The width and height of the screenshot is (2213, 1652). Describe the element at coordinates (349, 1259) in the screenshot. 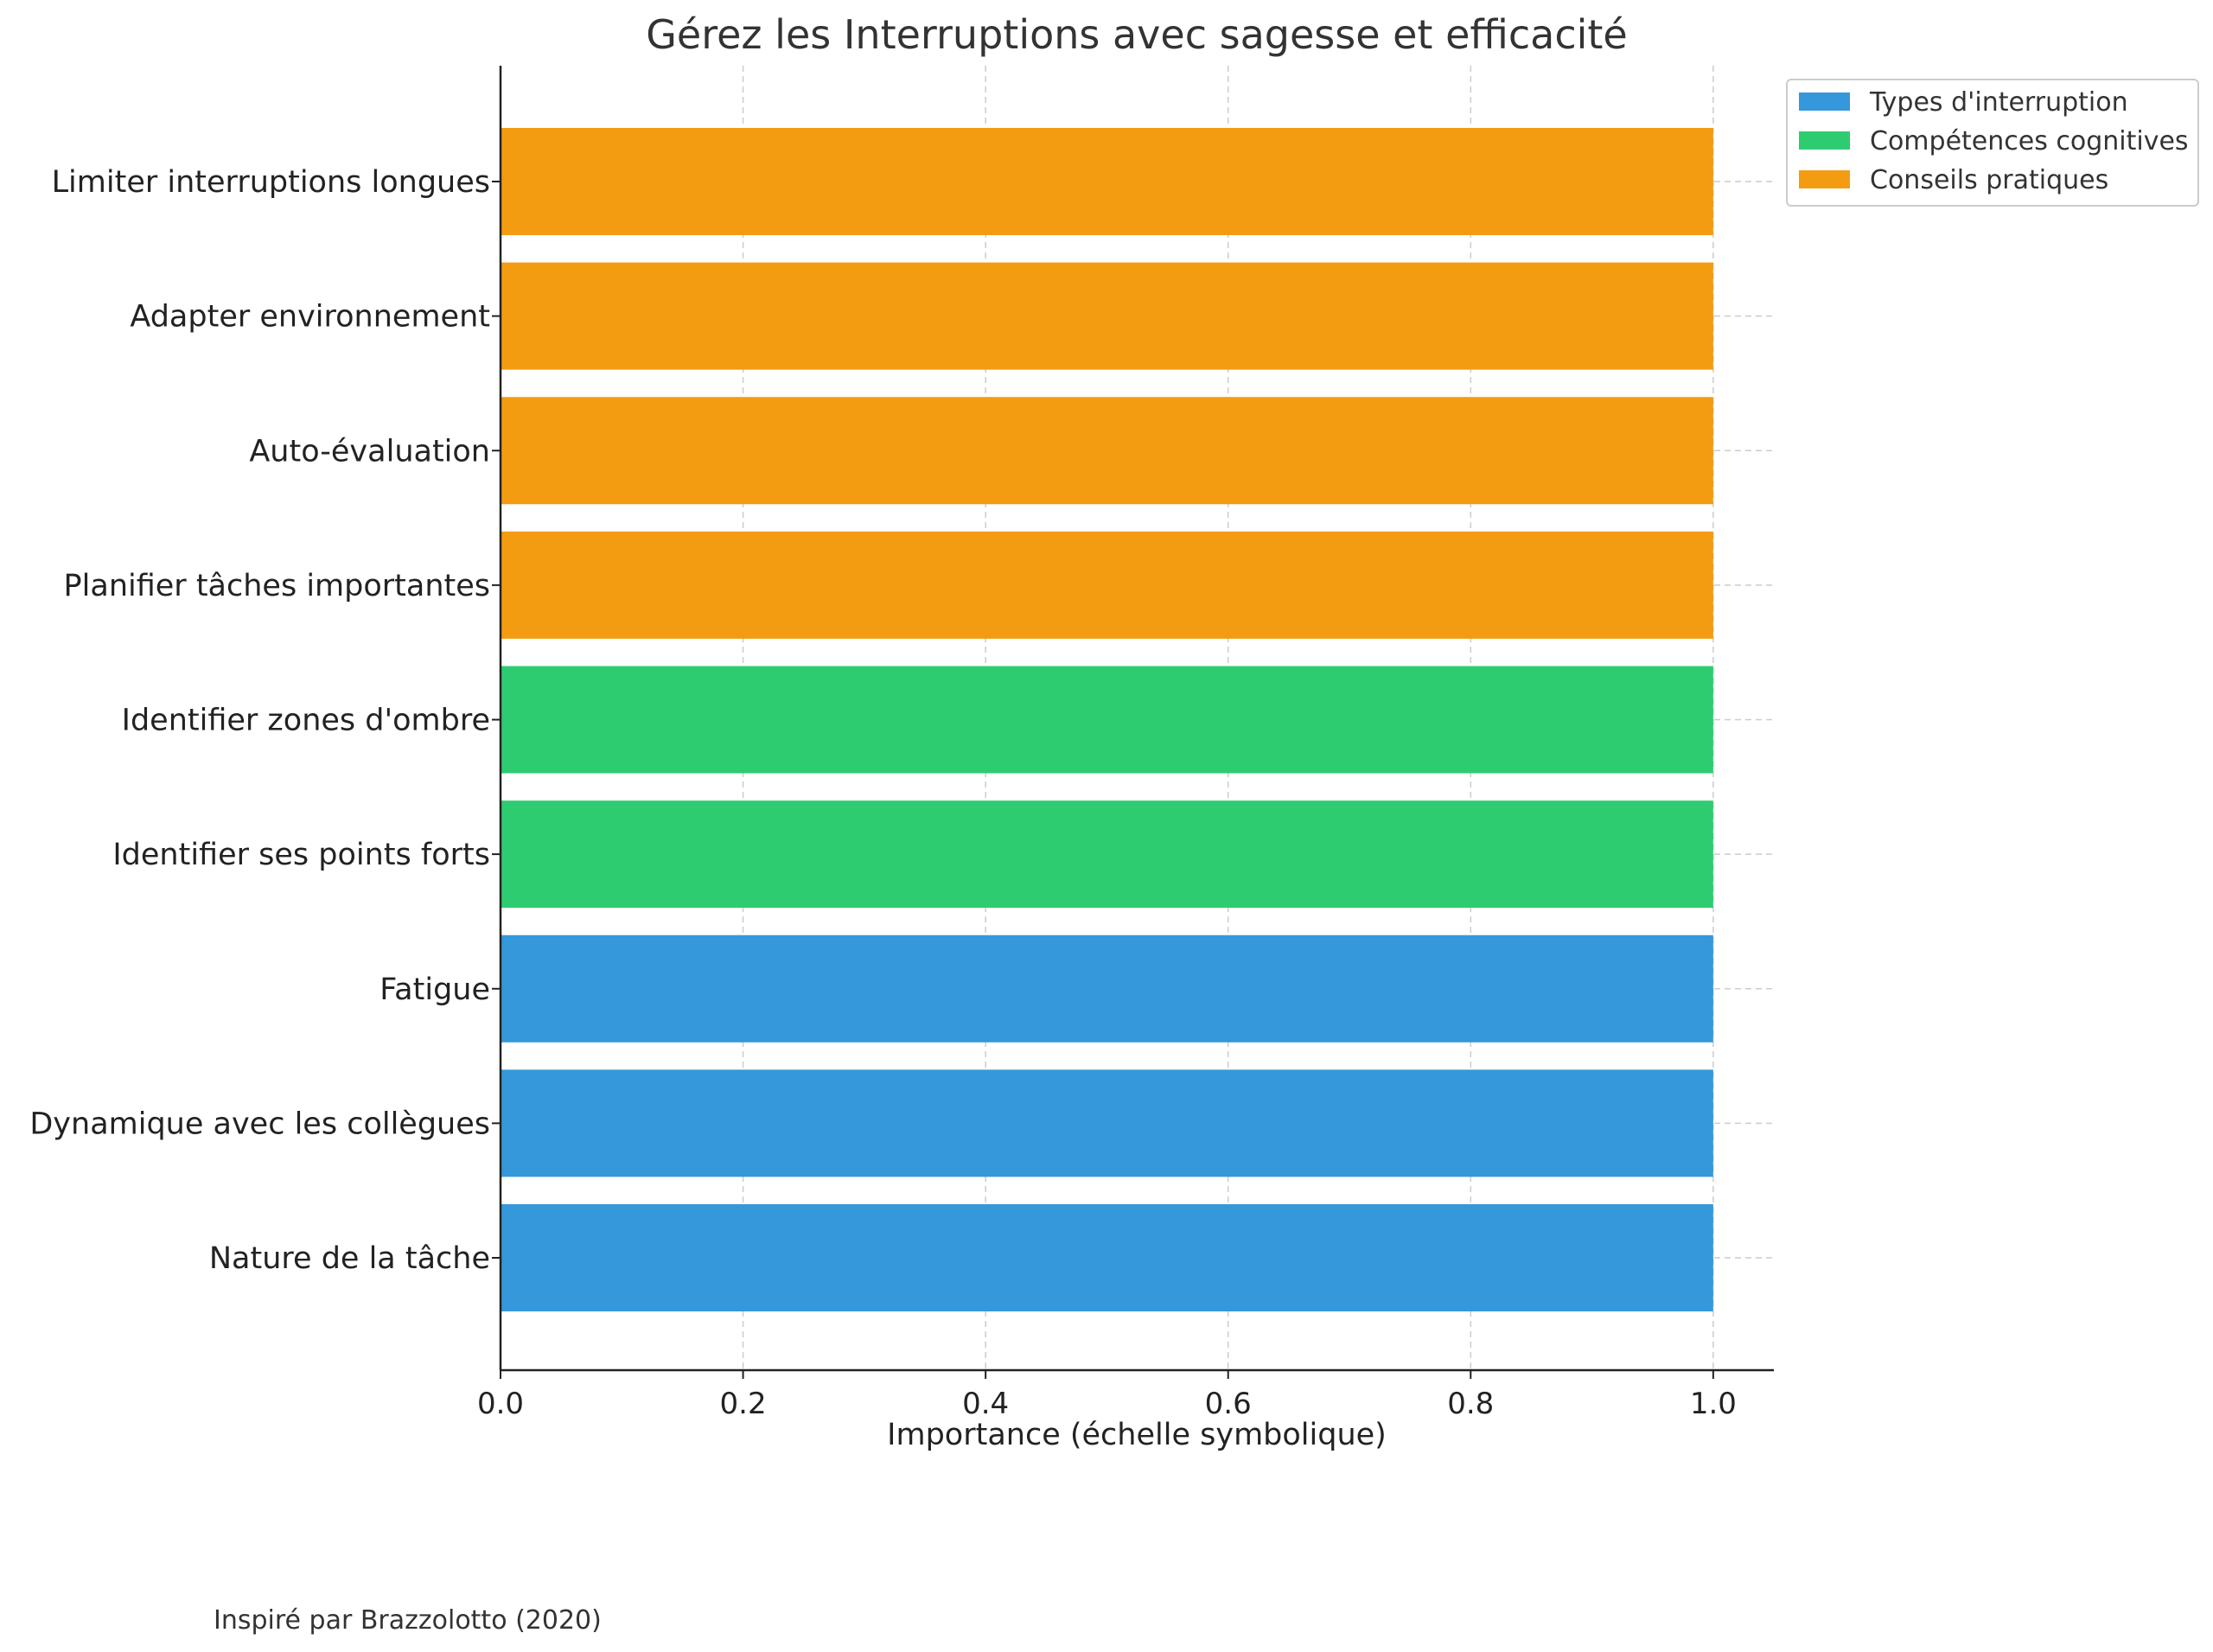

I see `category-label: Nature de la tâche` at that location.